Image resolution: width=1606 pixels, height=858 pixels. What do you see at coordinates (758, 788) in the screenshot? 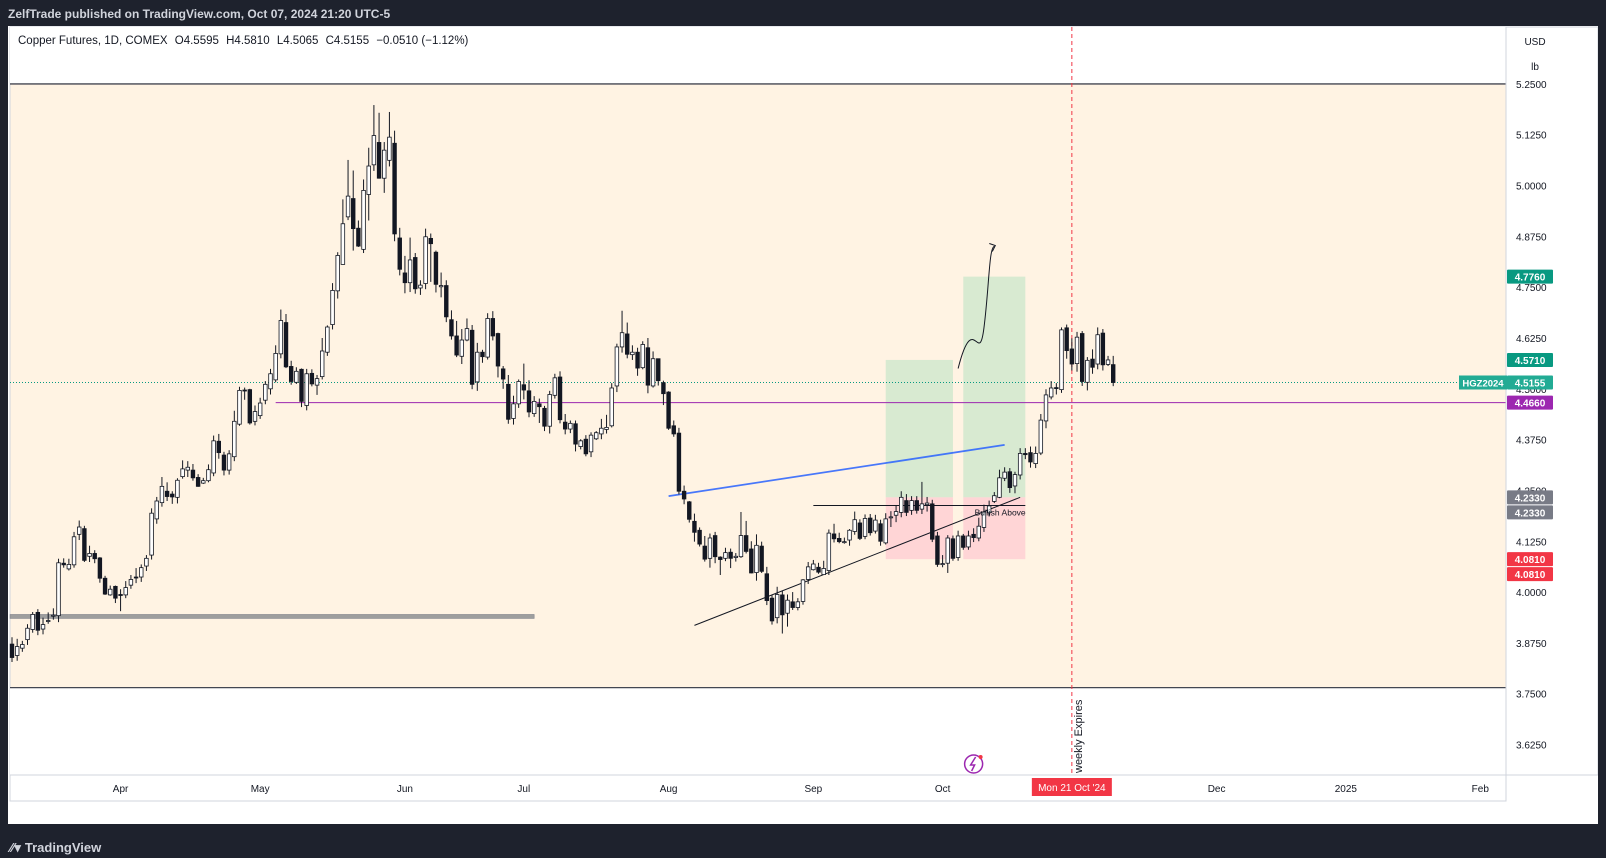
I see `time-scale` at bounding box center [758, 788].